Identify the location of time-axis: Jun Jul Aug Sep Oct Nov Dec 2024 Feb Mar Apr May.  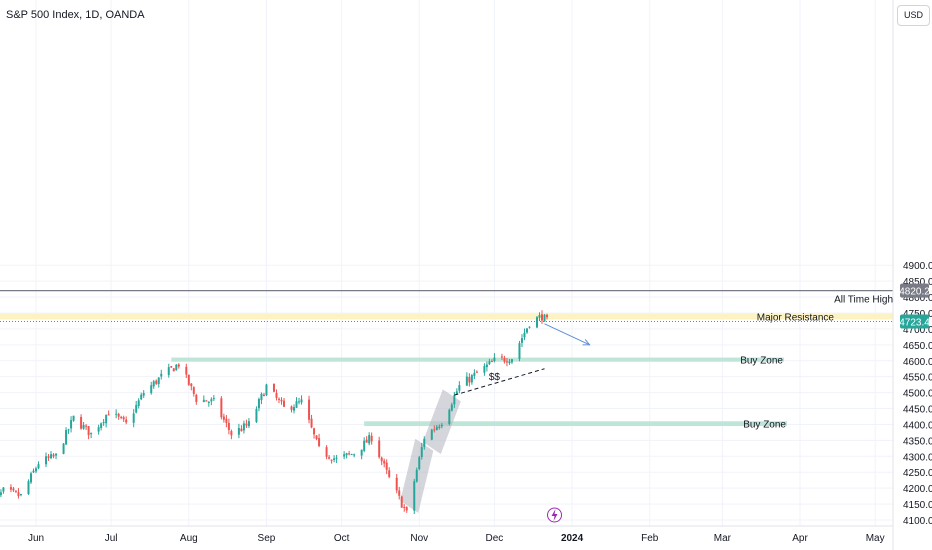
(446, 525).